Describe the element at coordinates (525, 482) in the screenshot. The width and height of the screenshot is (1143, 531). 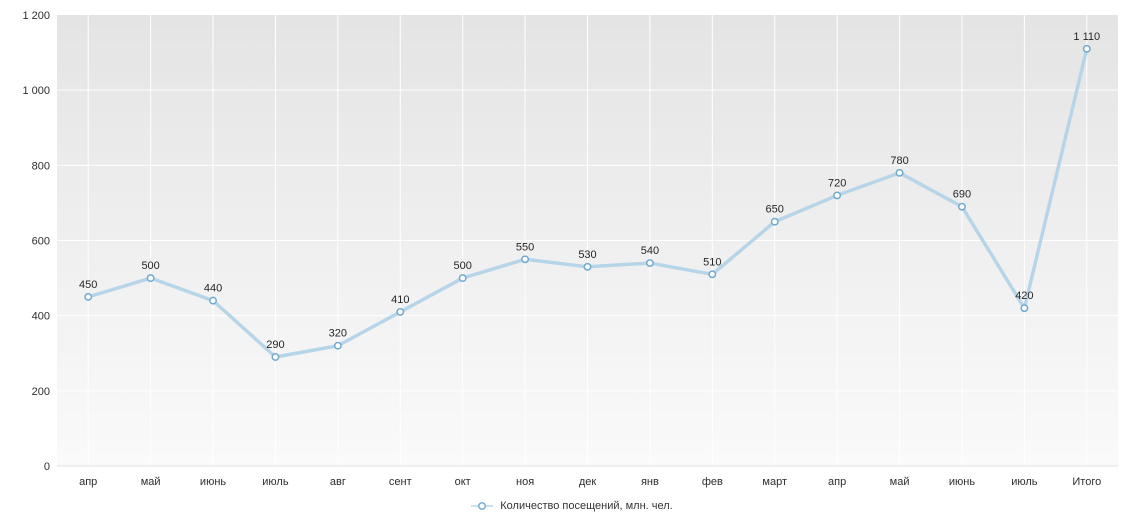
I see `x-axis-tick-label: ноя` at that location.